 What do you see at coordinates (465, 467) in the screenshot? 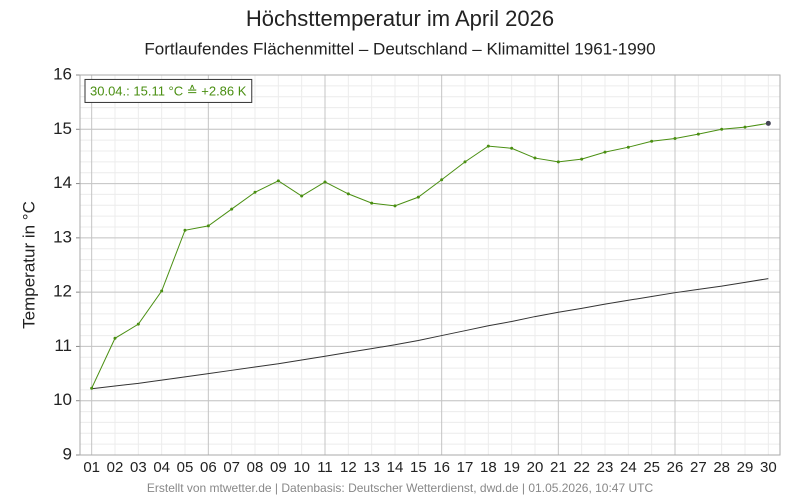
I see `x-tick-label: 17` at bounding box center [465, 467].